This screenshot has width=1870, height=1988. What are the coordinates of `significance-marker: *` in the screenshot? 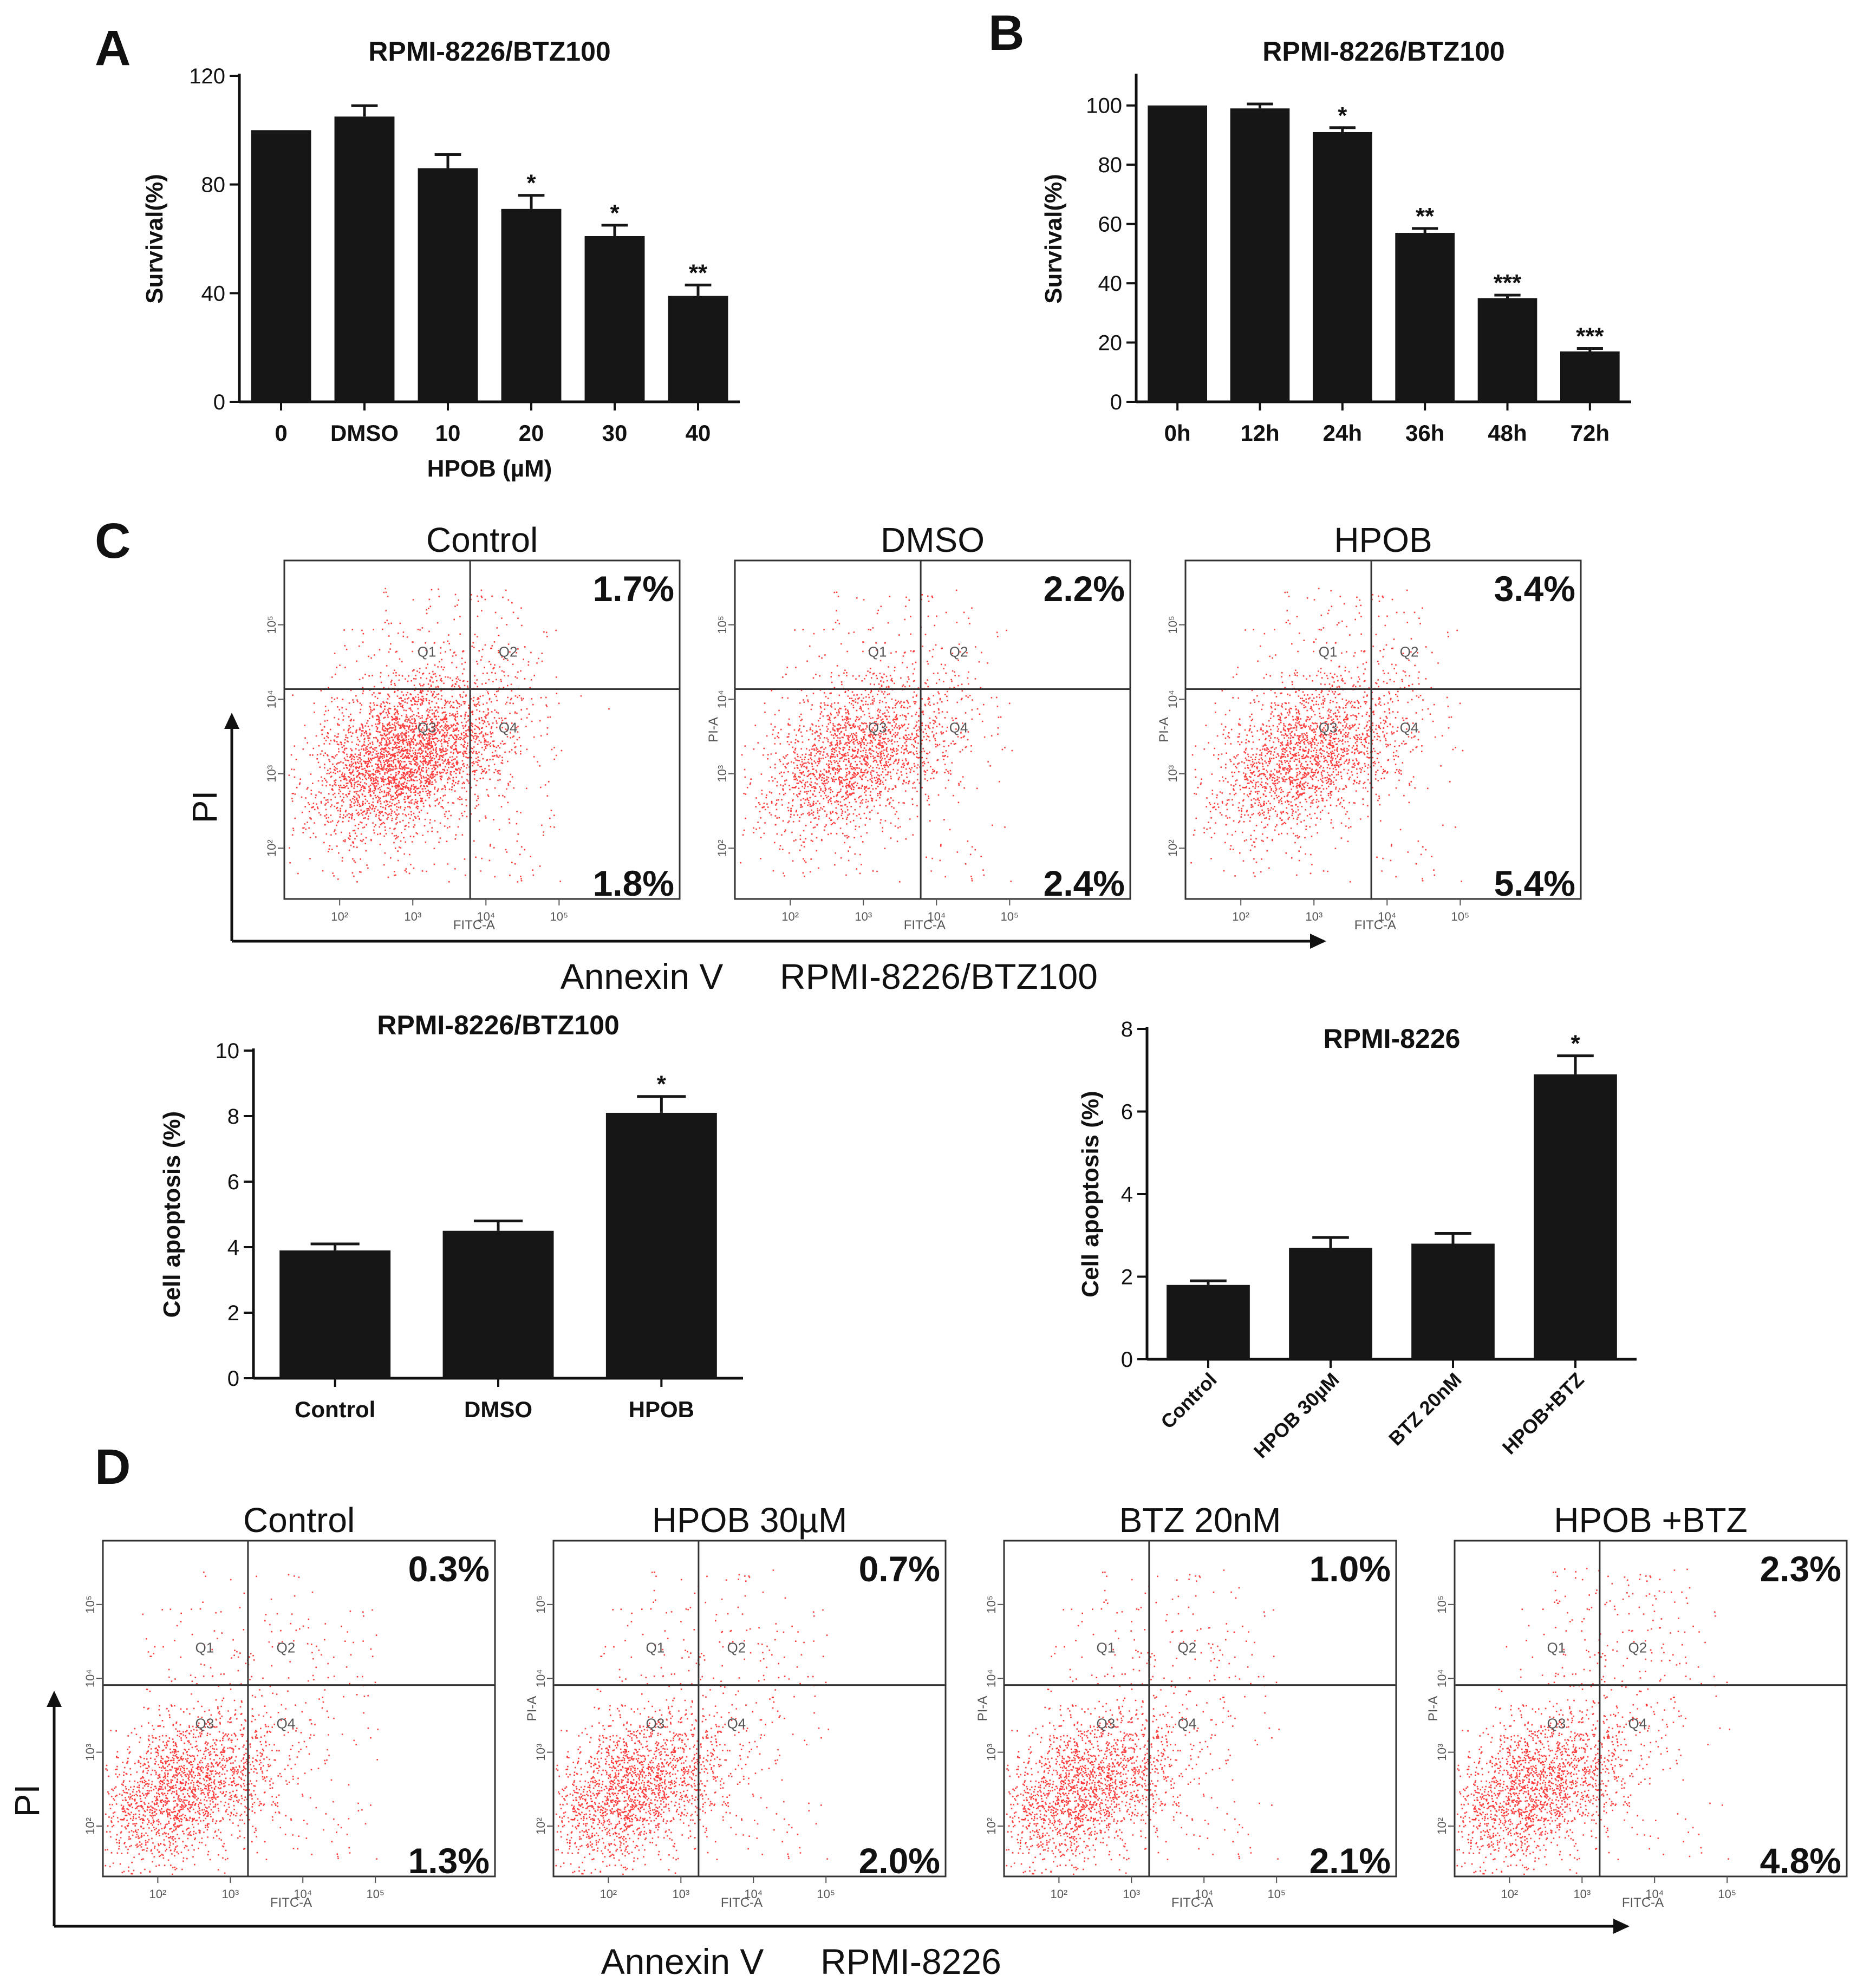 It's located at (1575, 1044).